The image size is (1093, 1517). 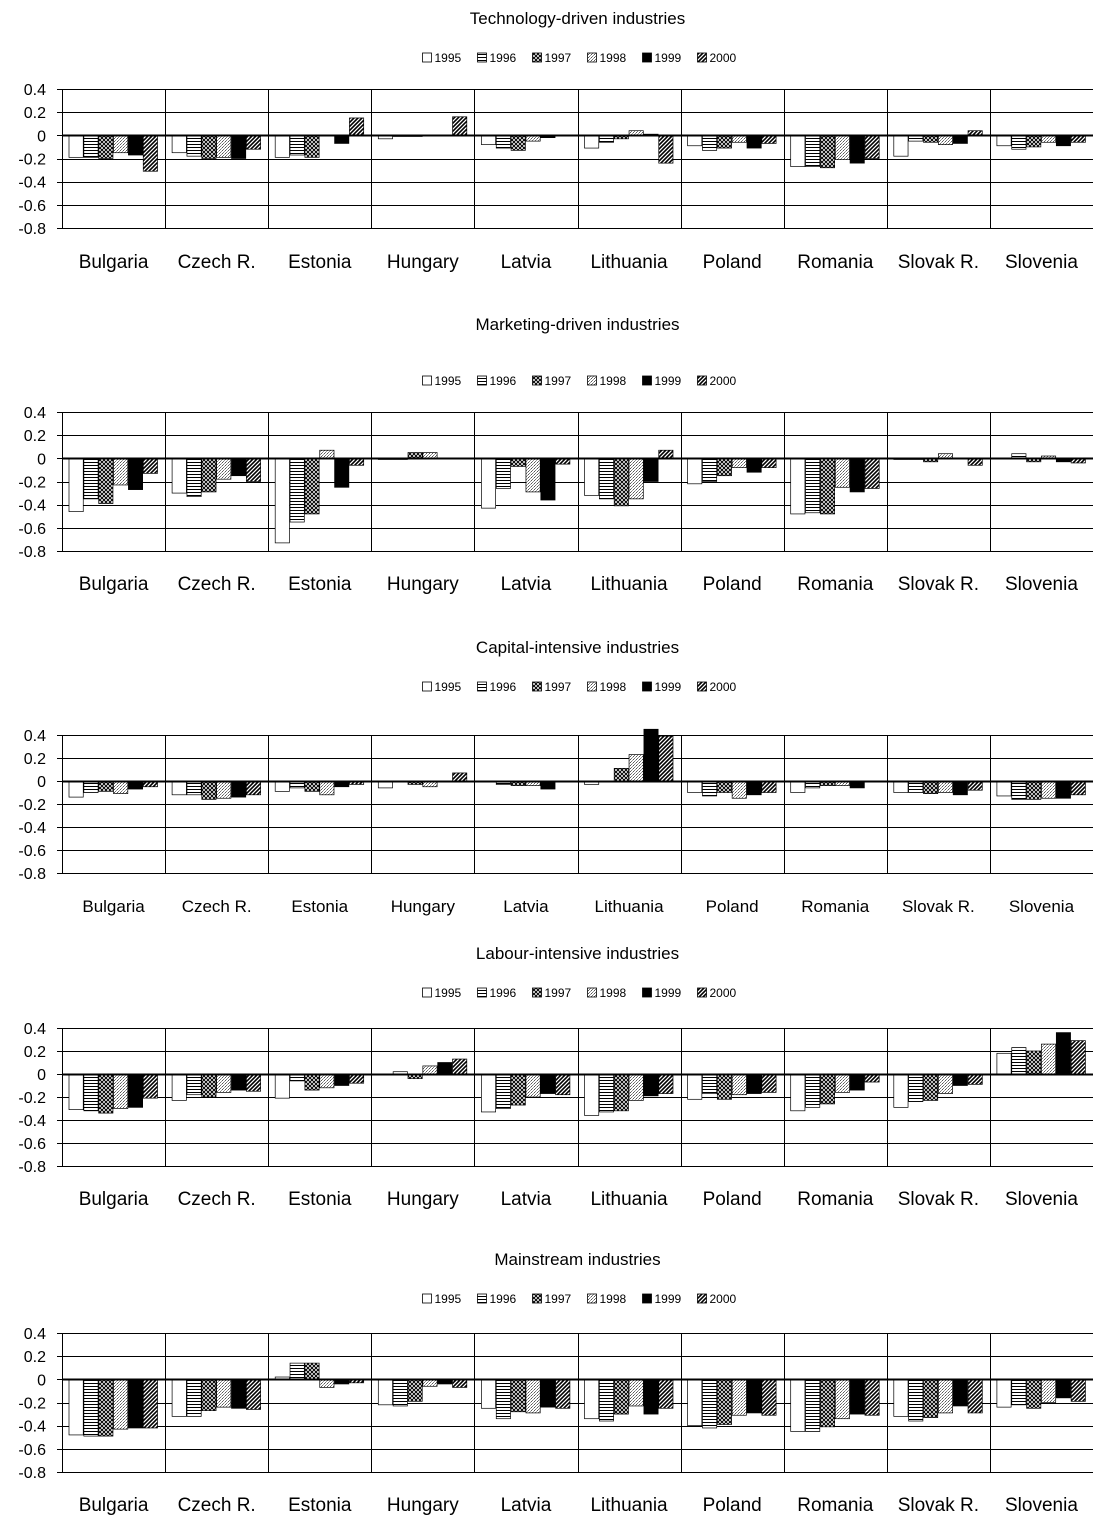 What do you see at coordinates (445, 1068) in the screenshot?
I see `bar-hungary-1999` at bounding box center [445, 1068].